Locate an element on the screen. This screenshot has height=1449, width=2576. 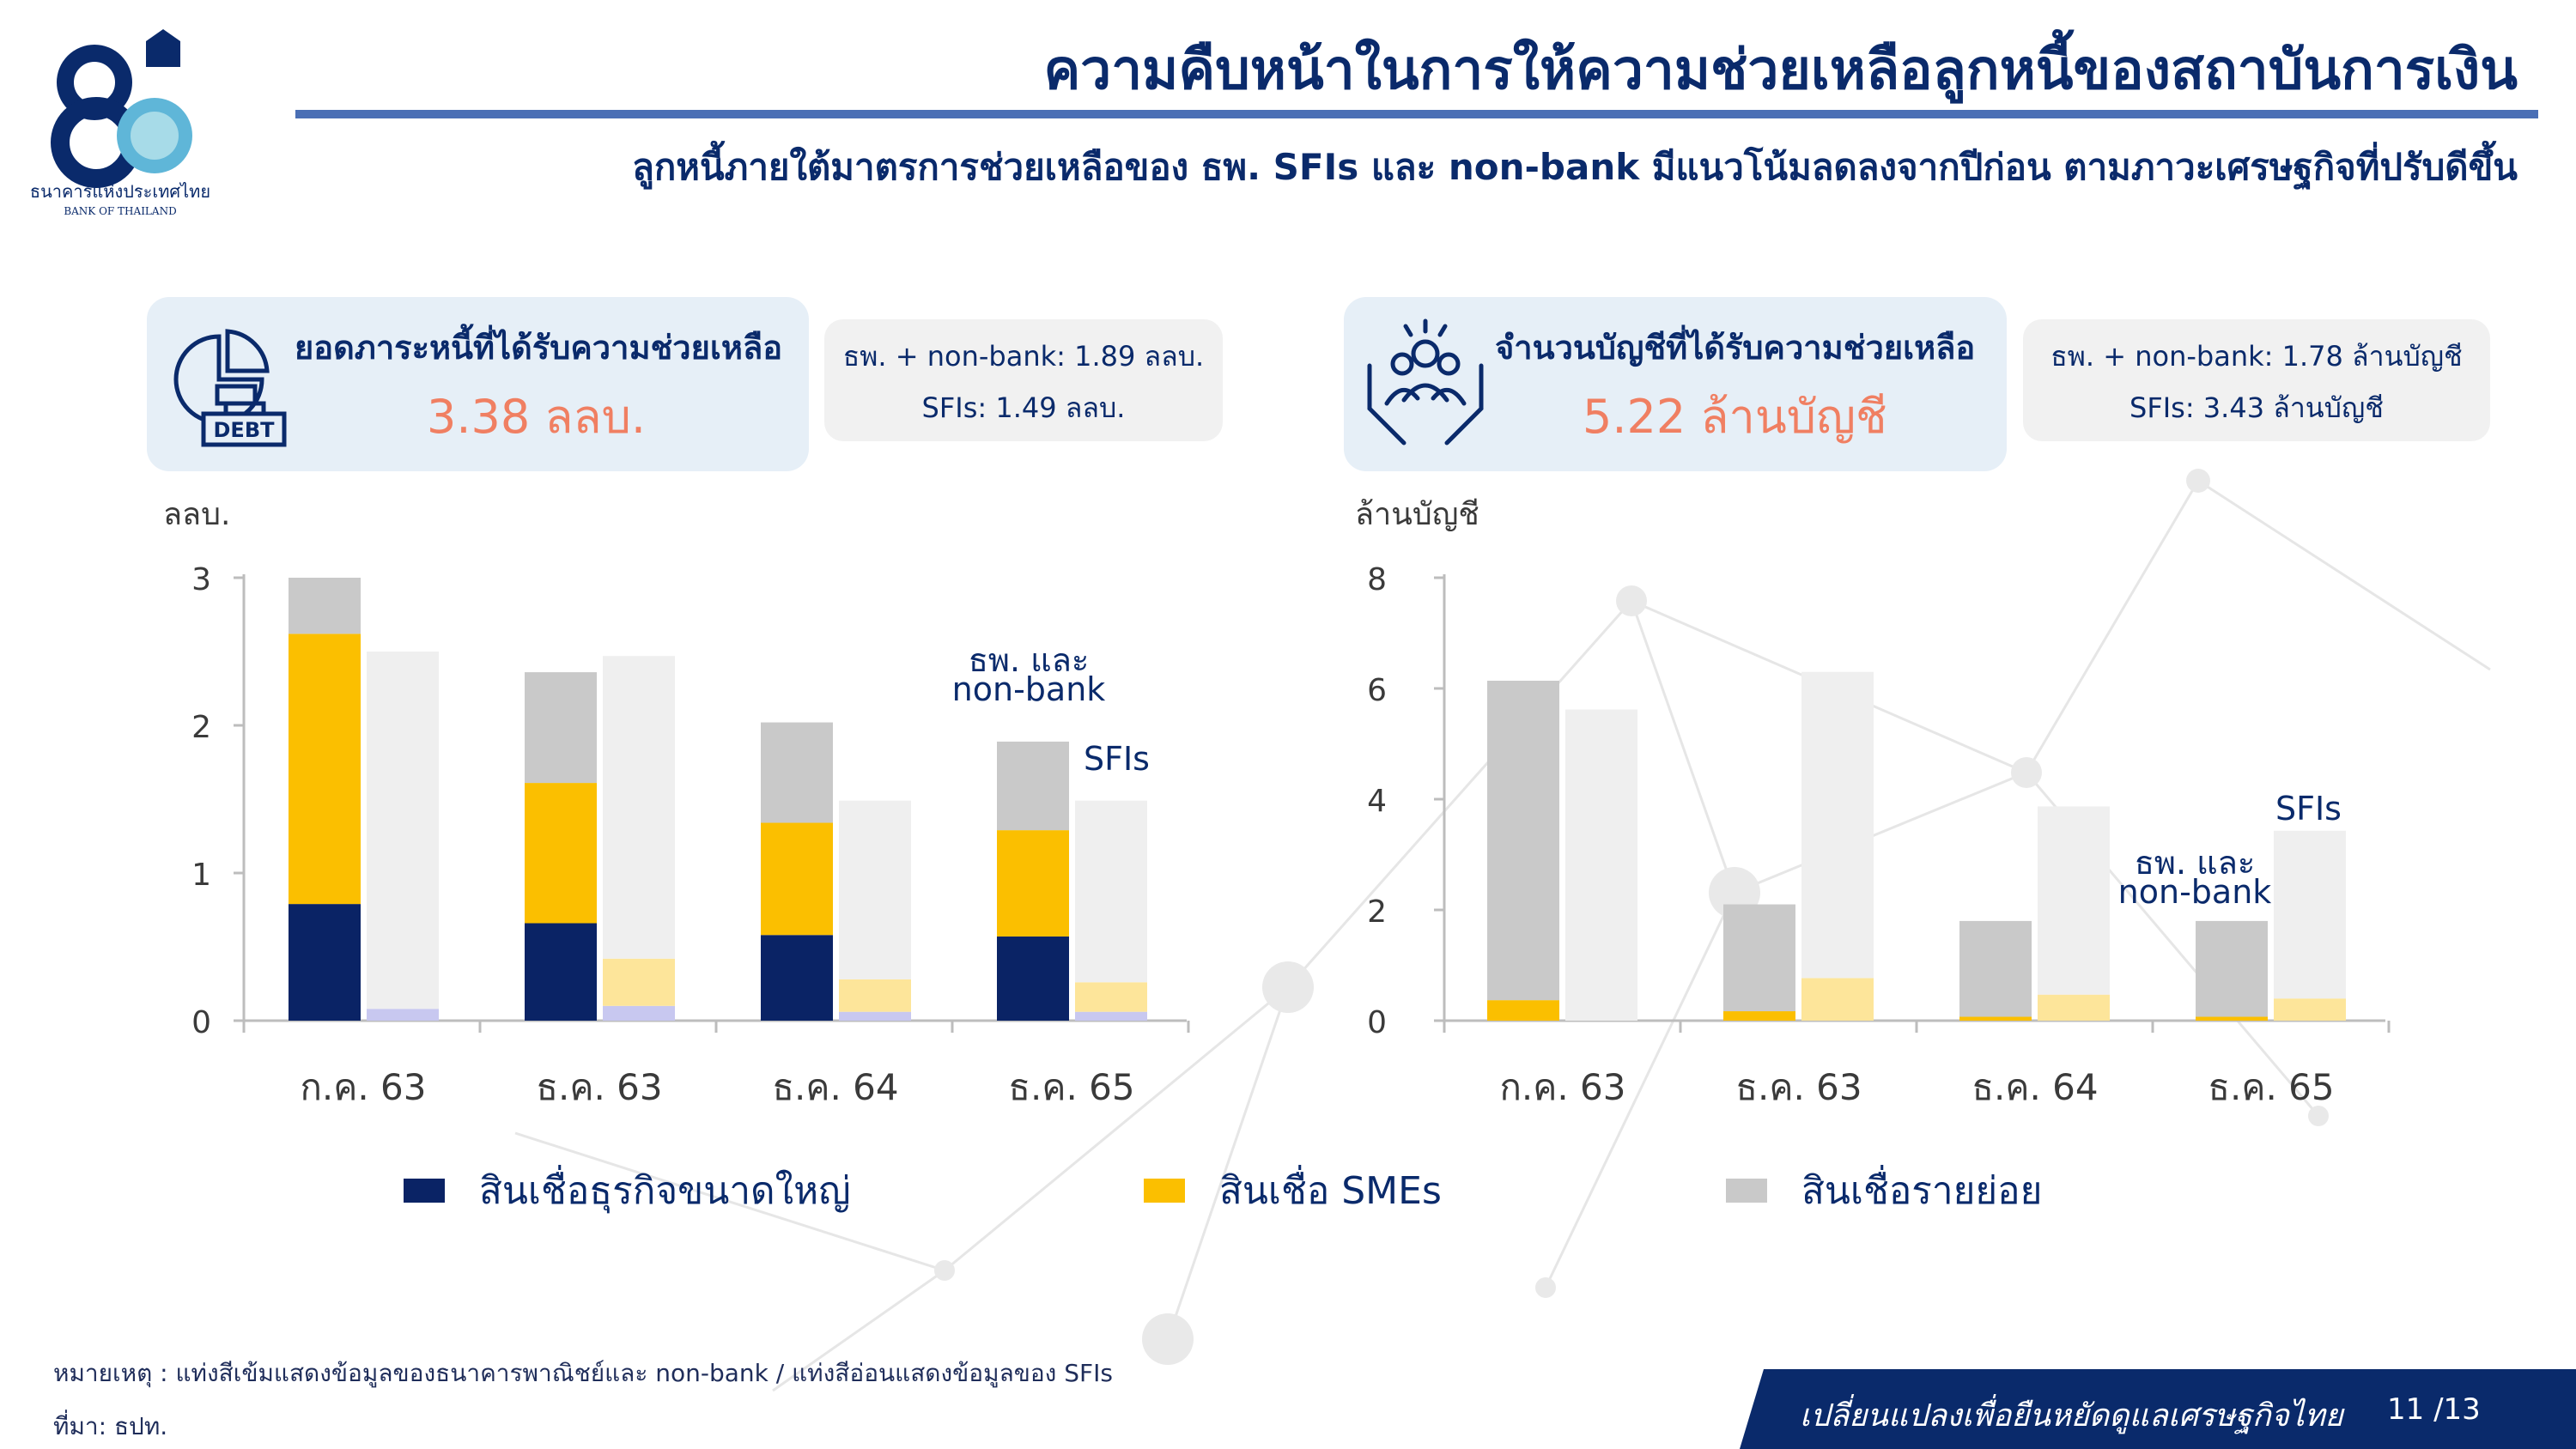
chart-1-ytick-label-4: 8 is located at coordinates (1377, 579).